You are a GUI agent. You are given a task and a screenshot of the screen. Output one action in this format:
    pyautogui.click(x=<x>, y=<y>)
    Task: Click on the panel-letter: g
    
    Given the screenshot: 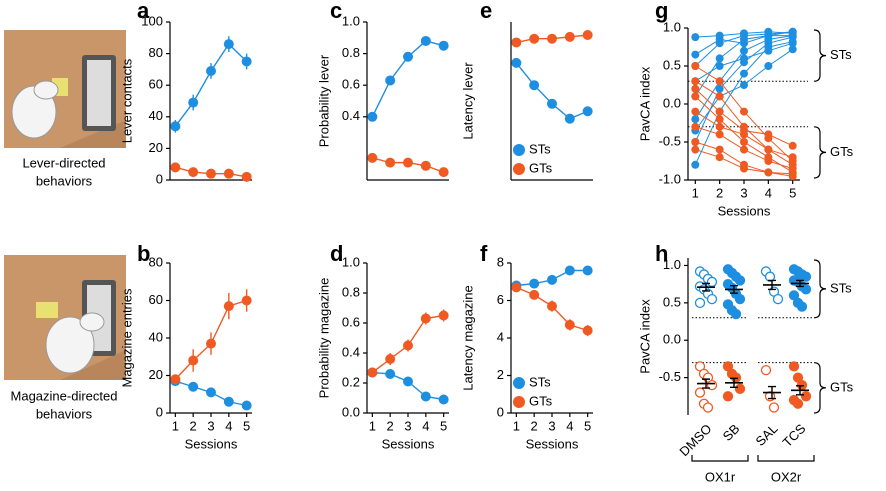 What is the action you would take?
    pyautogui.click(x=661, y=11)
    